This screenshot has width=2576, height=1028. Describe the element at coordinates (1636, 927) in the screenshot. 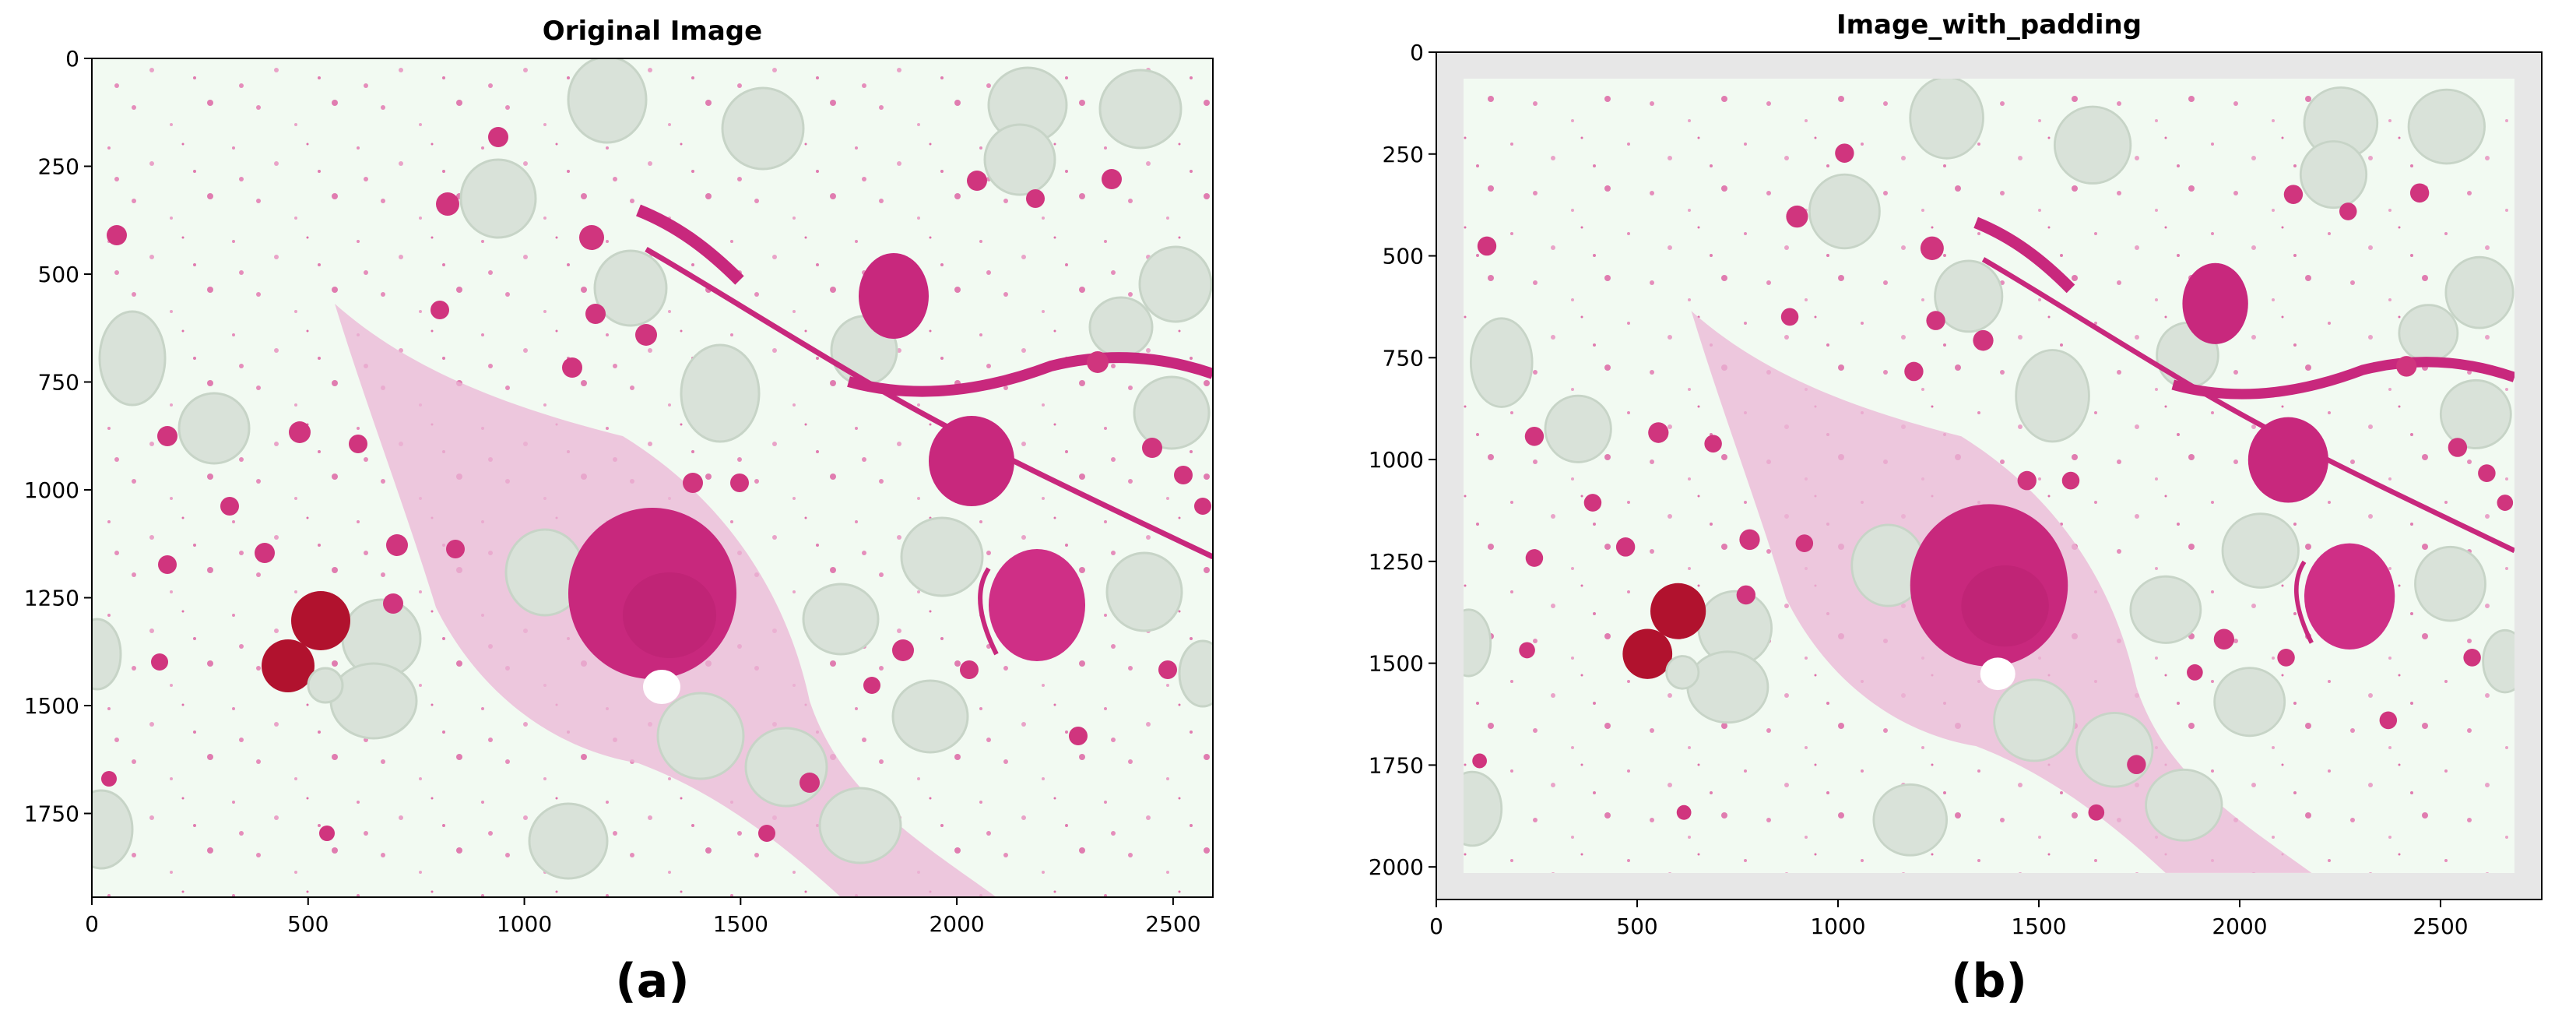

I see `panel-b-x-tick-label: 500` at that location.